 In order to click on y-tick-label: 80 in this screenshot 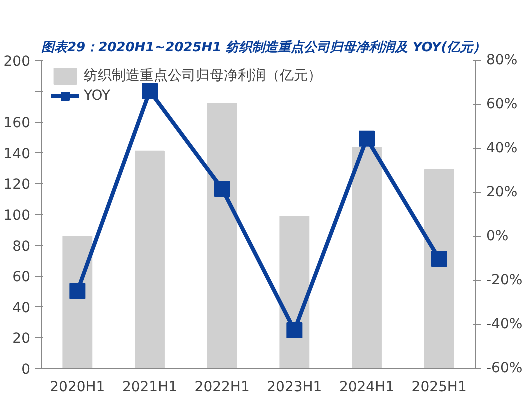, I will do `click(21, 246)`.